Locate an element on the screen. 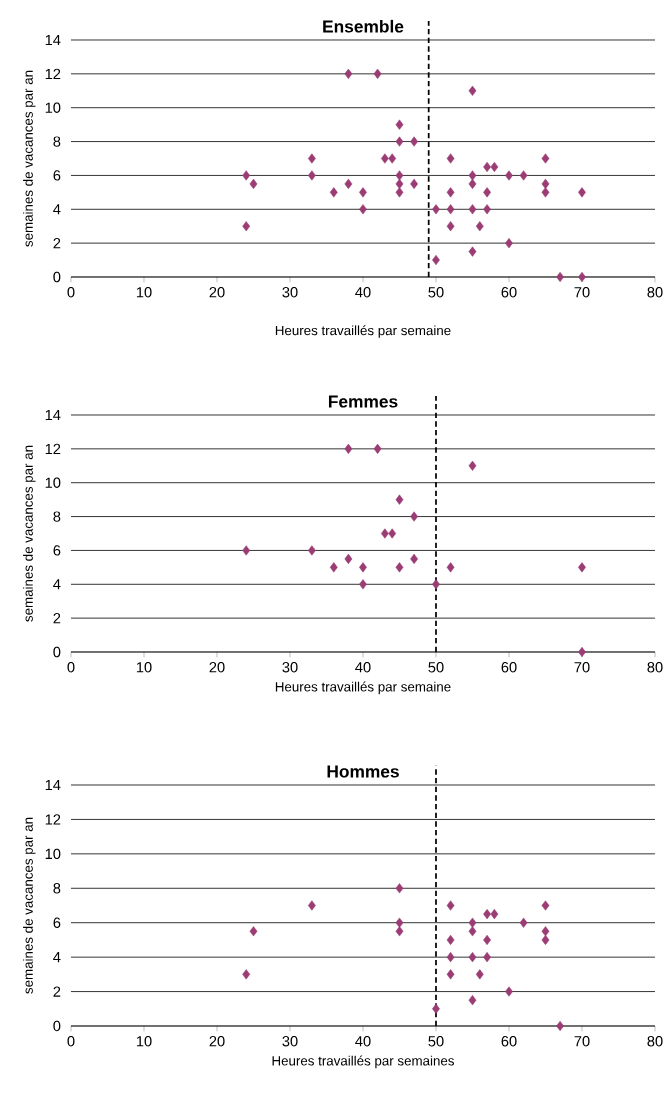 This screenshot has height=1093, width=668. x-tick-label: 40 is located at coordinates (363, 1041).